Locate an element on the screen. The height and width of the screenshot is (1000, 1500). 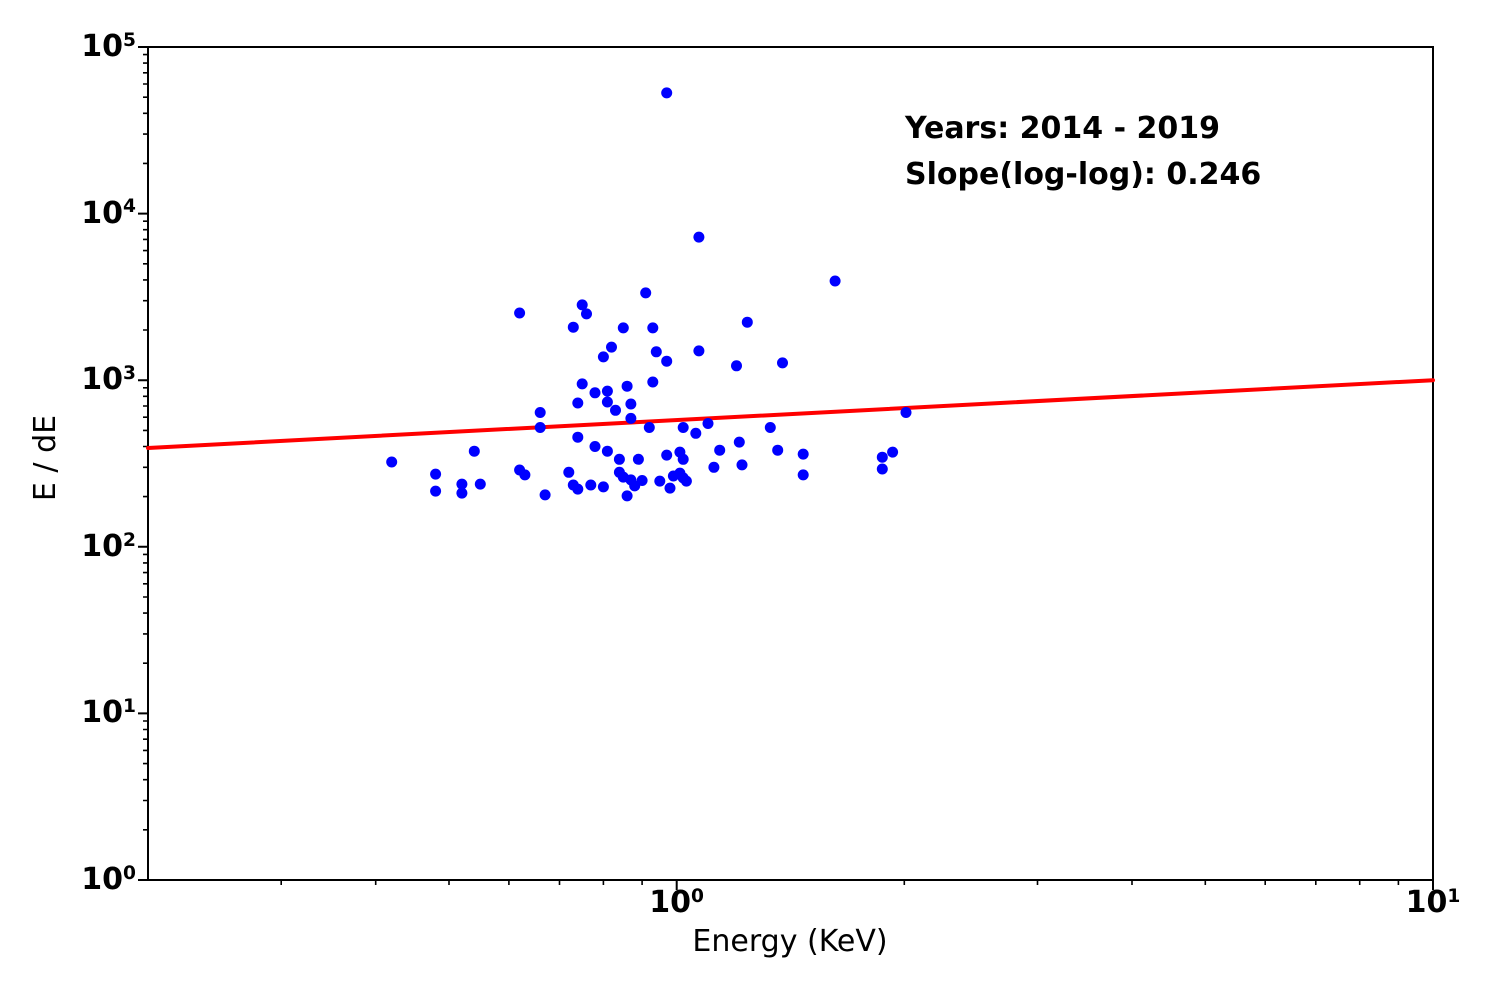
y-tick-label: 104 is located at coordinates (108, 213).